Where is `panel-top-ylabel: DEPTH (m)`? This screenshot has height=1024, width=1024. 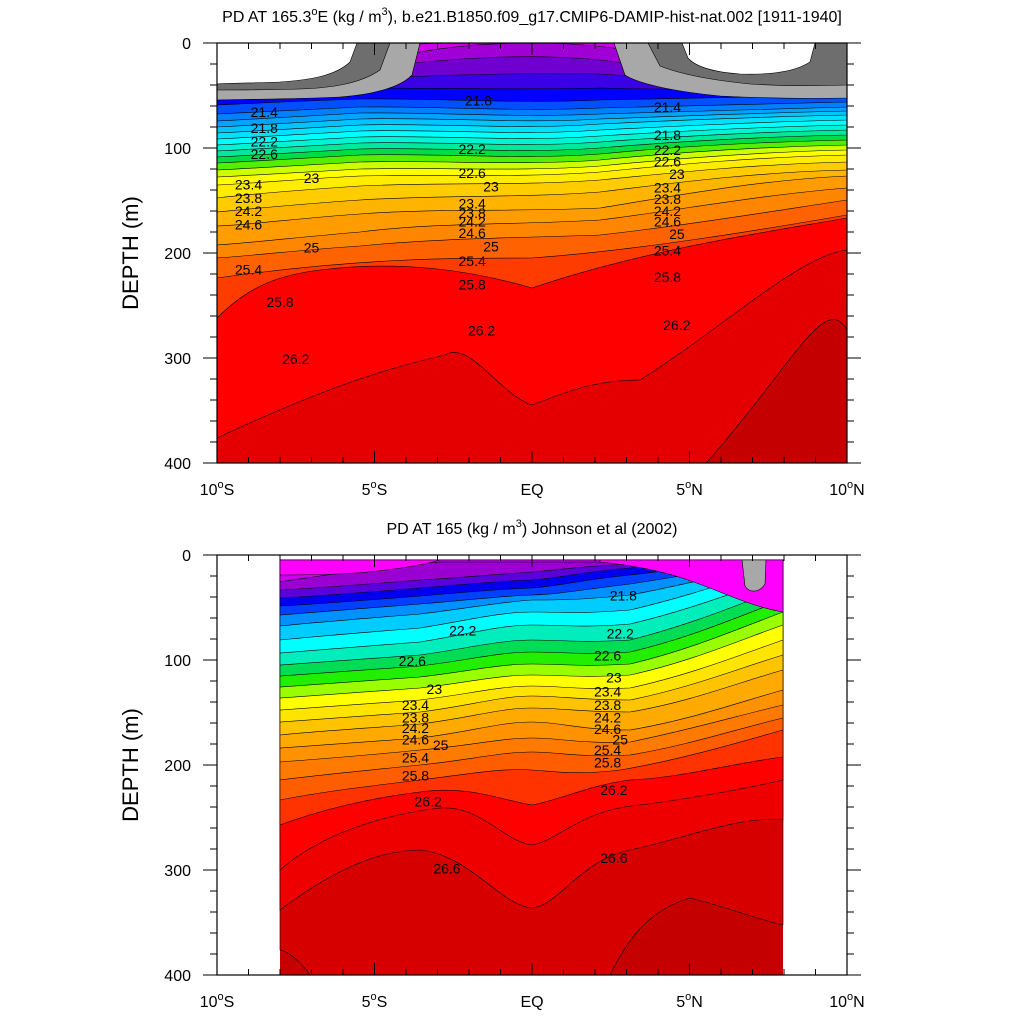
panel-top-ylabel: DEPTH (m) is located at coordinates (130, 253).